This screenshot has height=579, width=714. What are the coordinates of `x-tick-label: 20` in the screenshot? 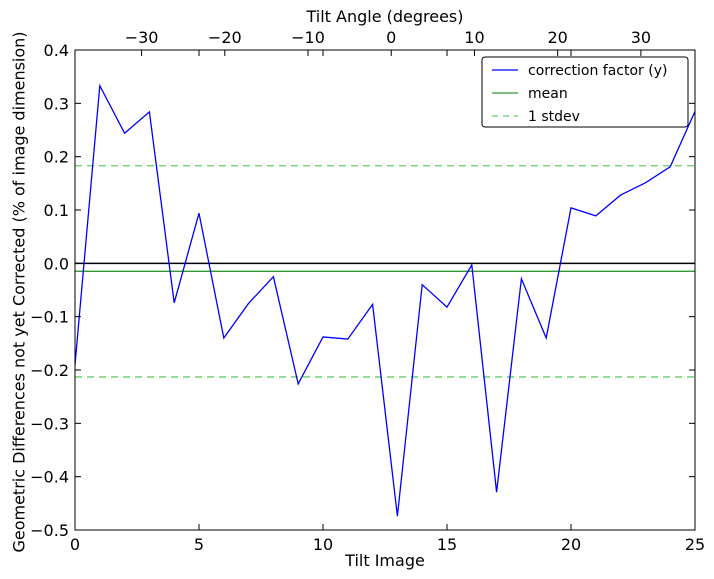 It's located at (571, 544).